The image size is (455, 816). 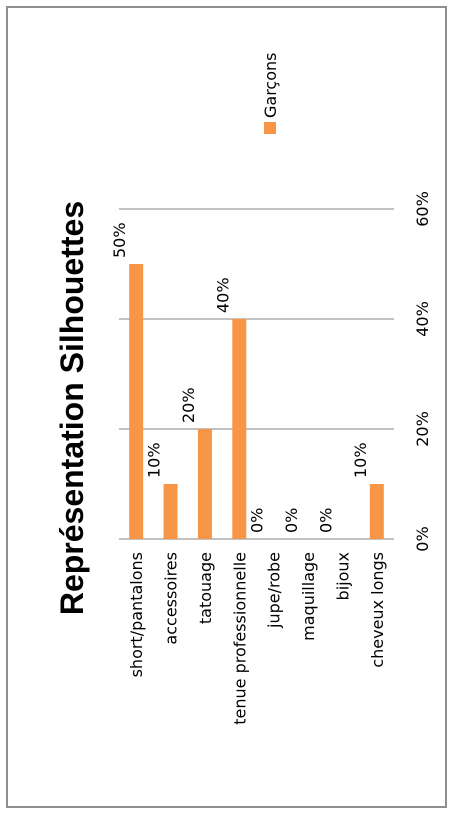 I want to click on category-label: tenue professionnelle, so click(x=239, y=638).